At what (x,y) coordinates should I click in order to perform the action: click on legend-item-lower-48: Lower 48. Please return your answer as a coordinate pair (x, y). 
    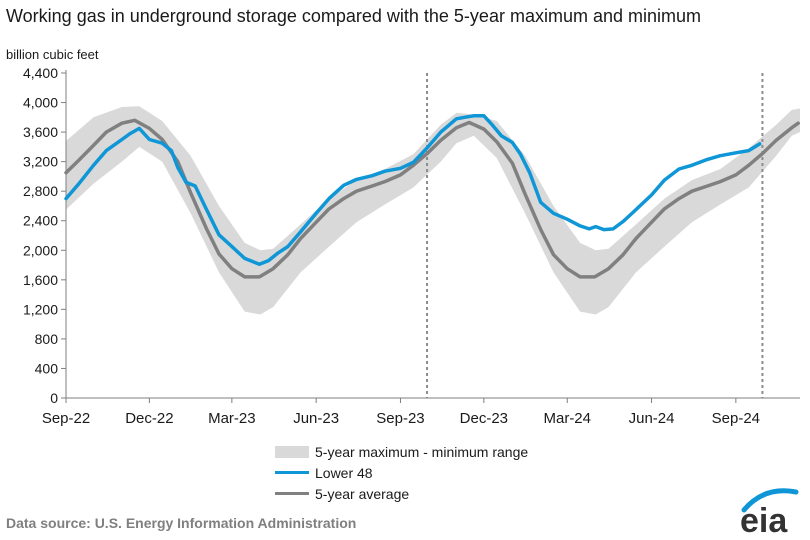
    Looking at the image, I should click on (401, 472).